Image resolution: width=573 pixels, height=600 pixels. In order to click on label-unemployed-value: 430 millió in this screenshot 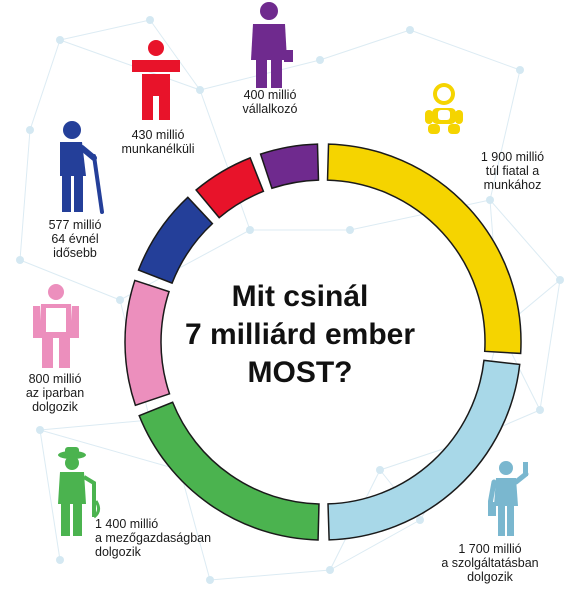, I will do `click(158, 135)`.